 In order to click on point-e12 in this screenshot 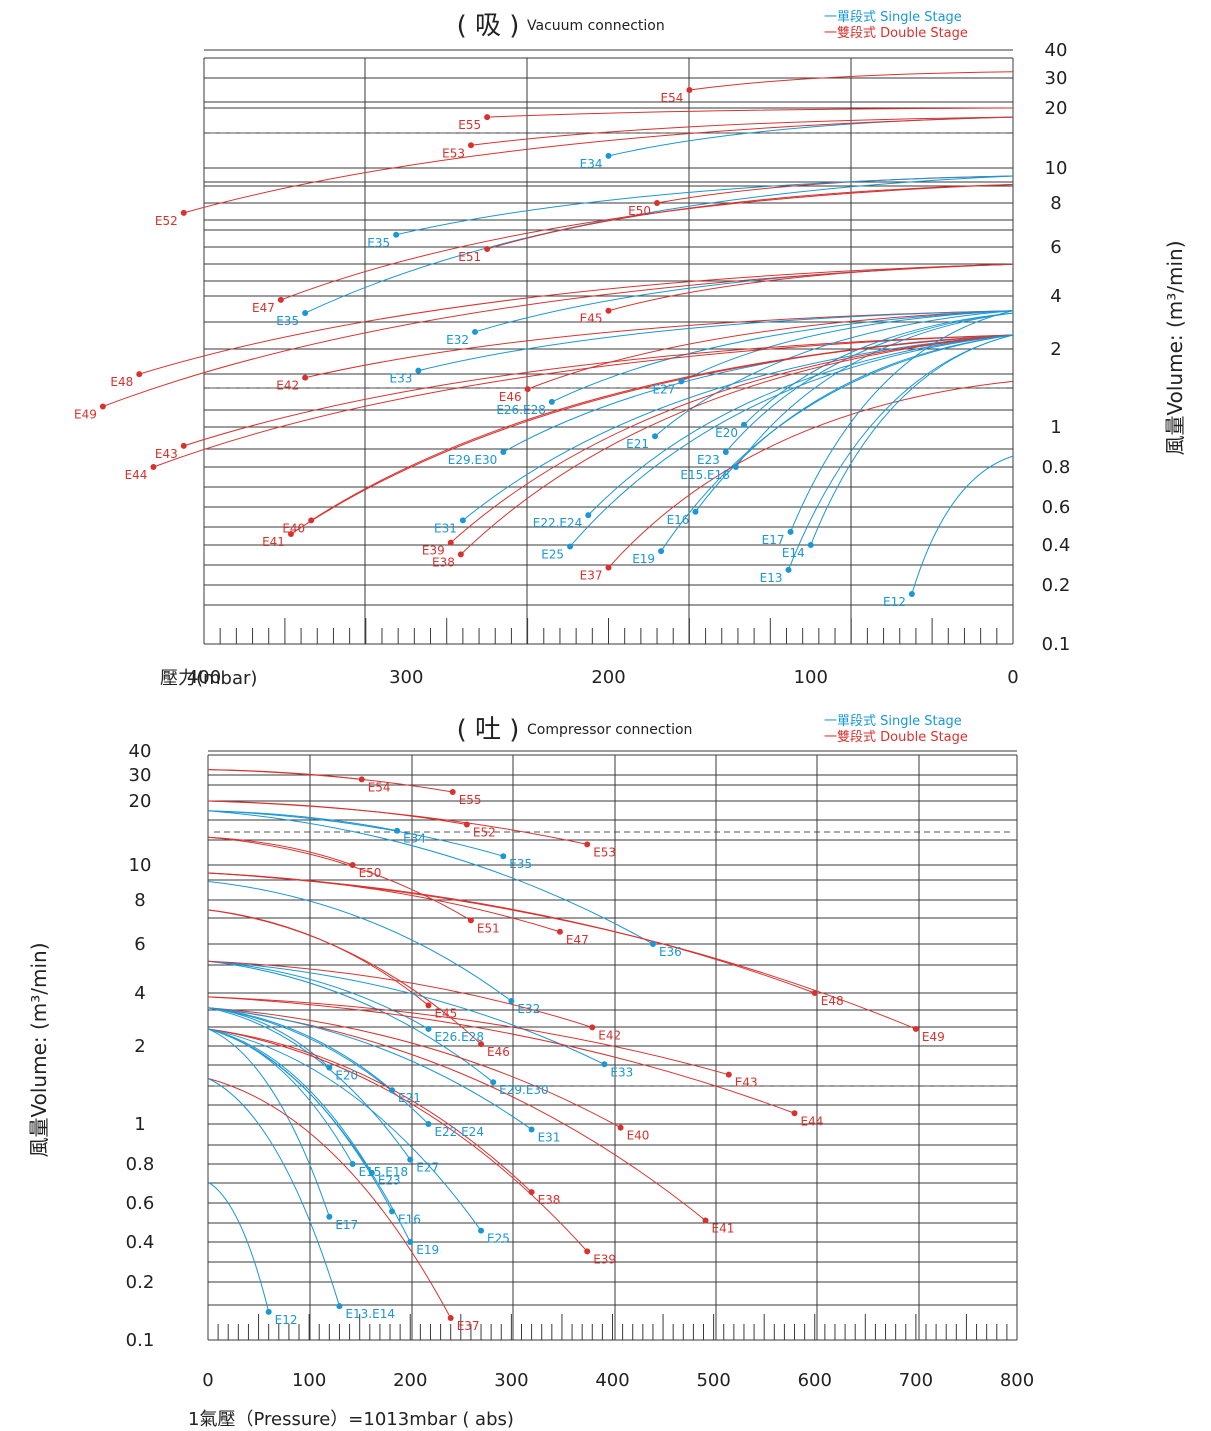, I will do `click(911, 593)`.